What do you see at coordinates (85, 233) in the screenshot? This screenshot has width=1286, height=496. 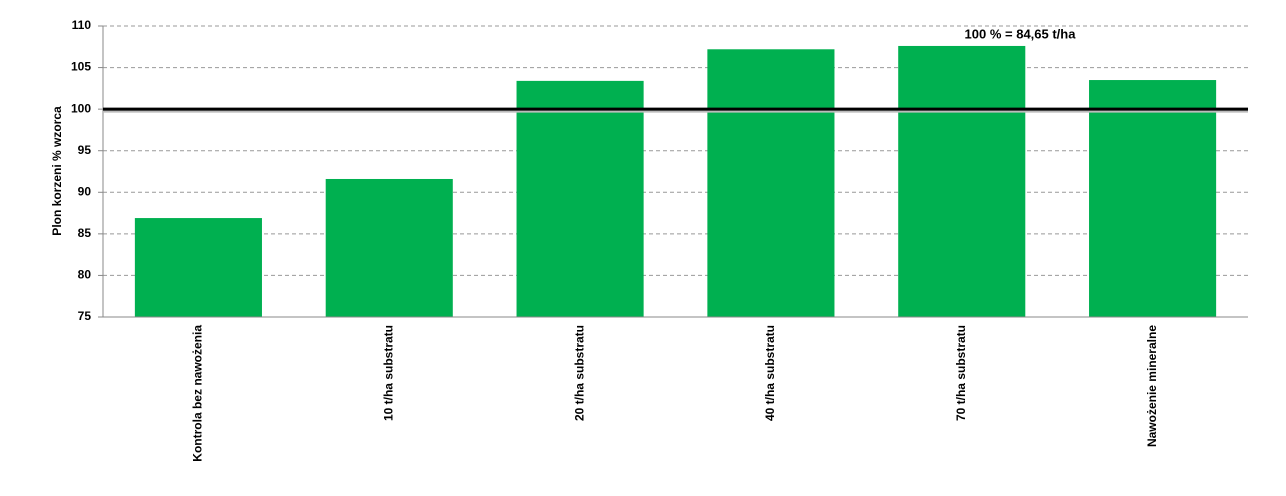 I see `y-tick-label: 85` at bounding box center [85, 233].